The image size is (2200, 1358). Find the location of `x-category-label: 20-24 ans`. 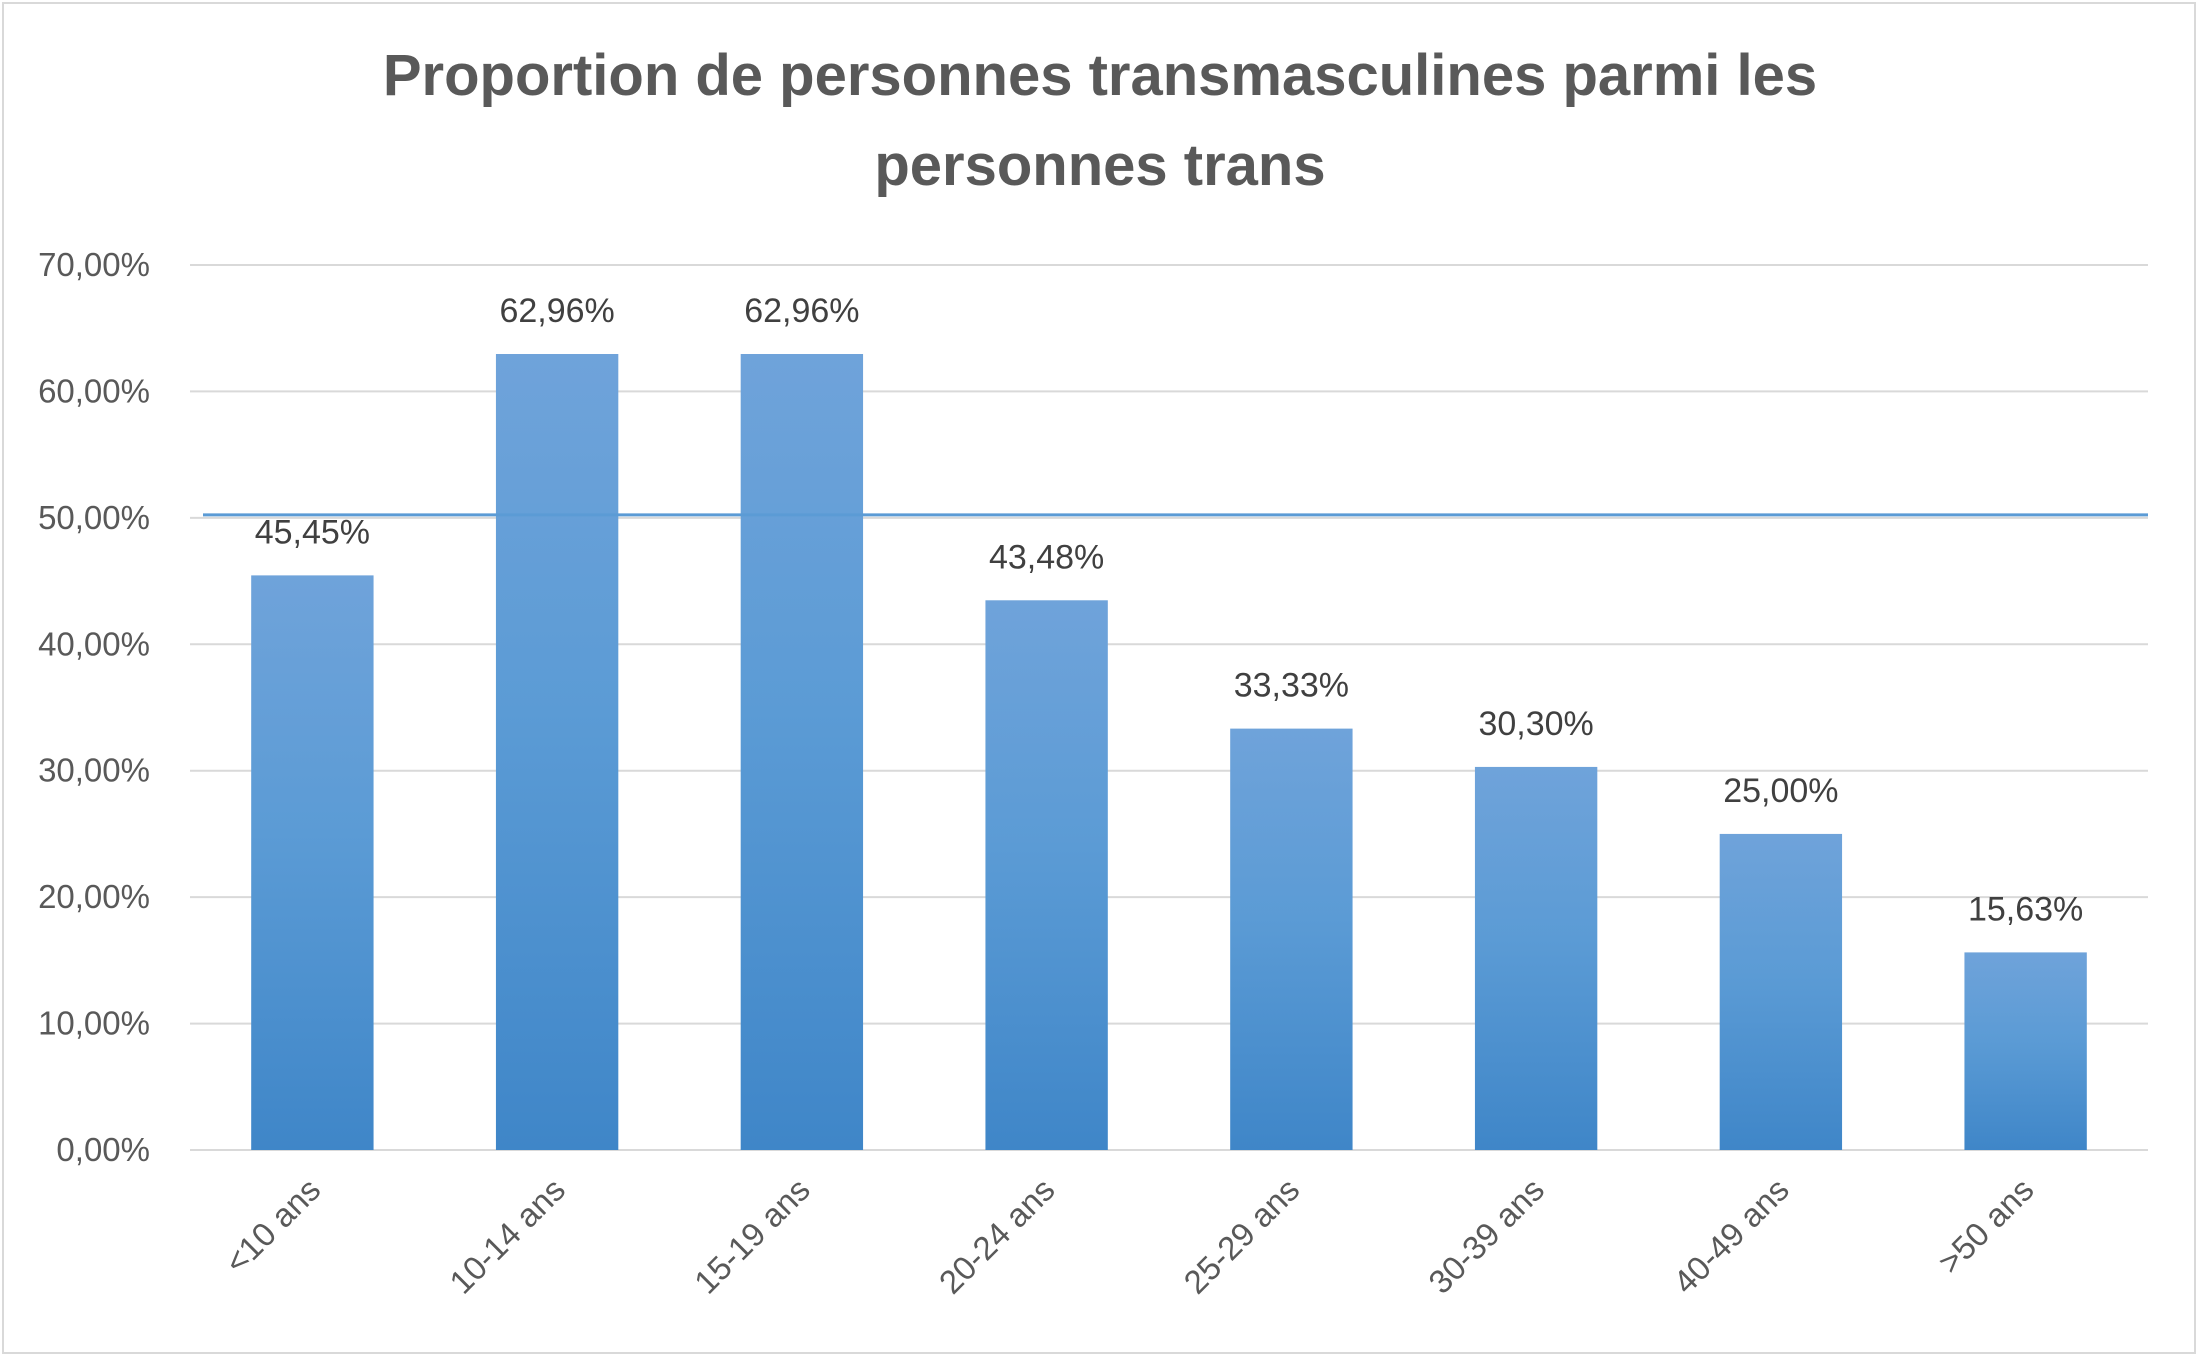

x-category-label: 20-24 ans is located at coordinates (997, 1236).